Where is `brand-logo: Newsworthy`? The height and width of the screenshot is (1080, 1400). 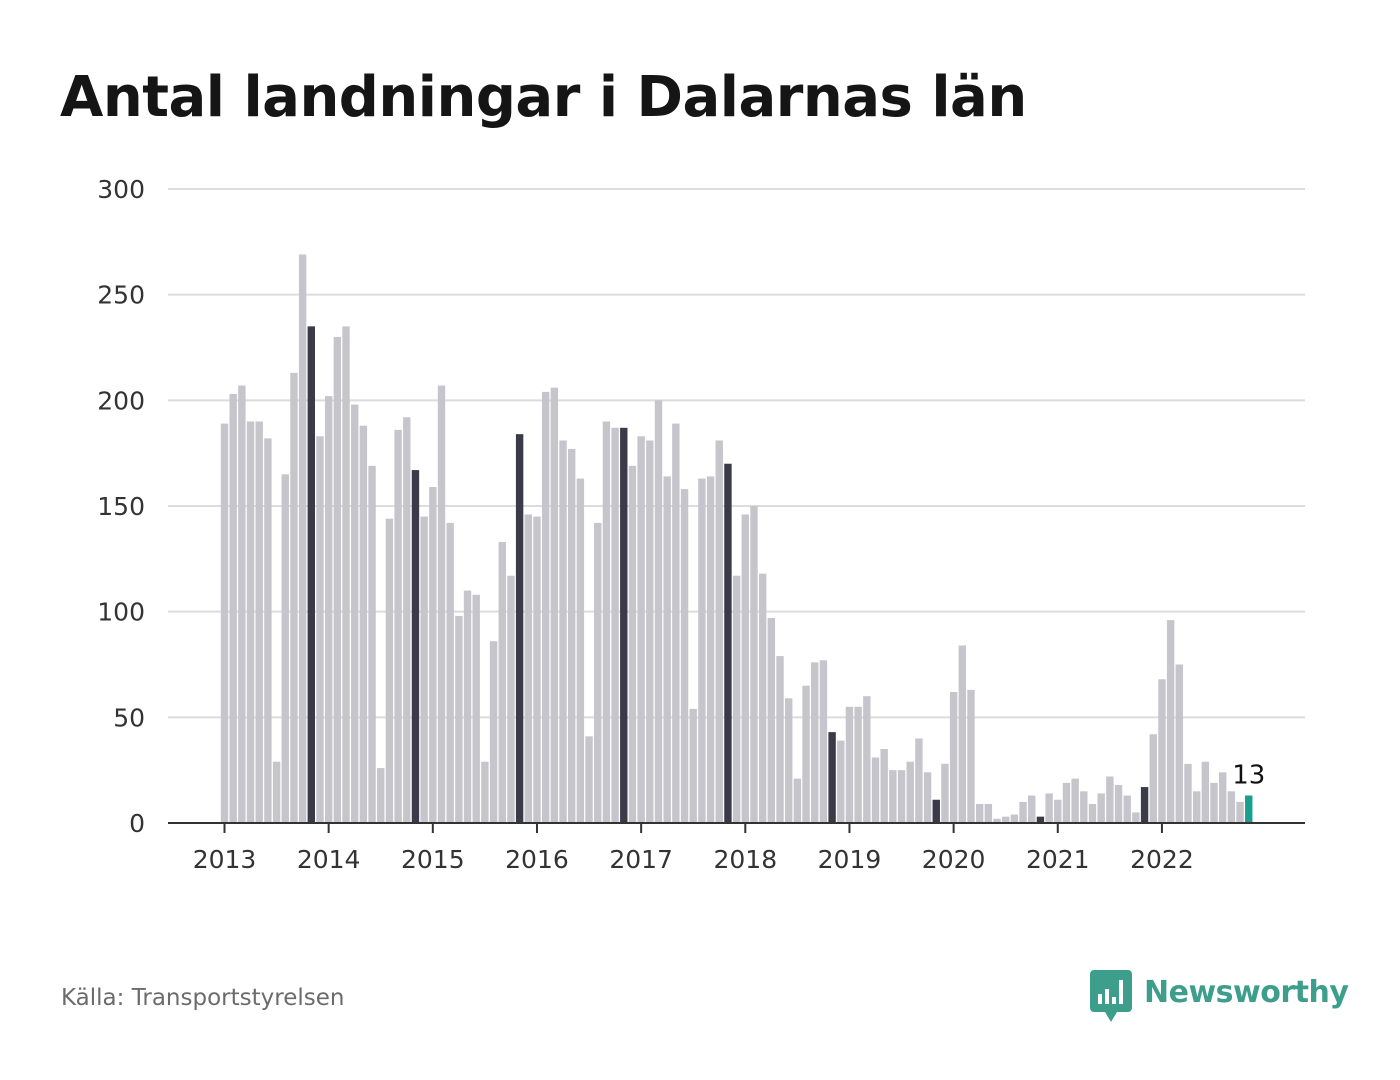
brand-logo: Newsworthy is located at coordinates (1219, 996).